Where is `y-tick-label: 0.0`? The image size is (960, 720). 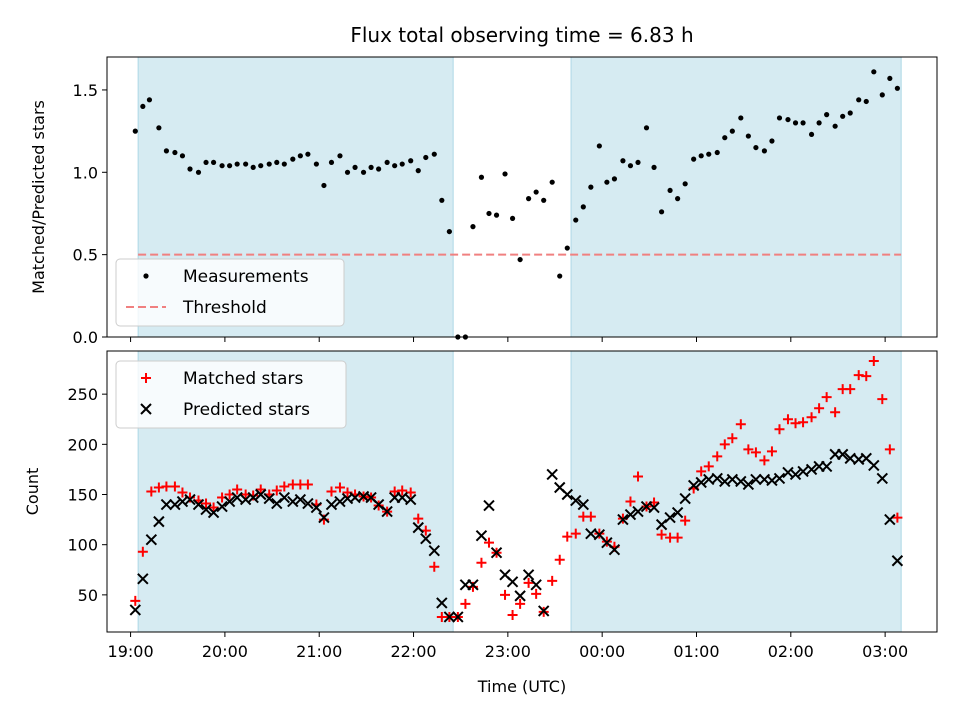
y-tick-label: 0.0 is located at coordinates (85, 337).